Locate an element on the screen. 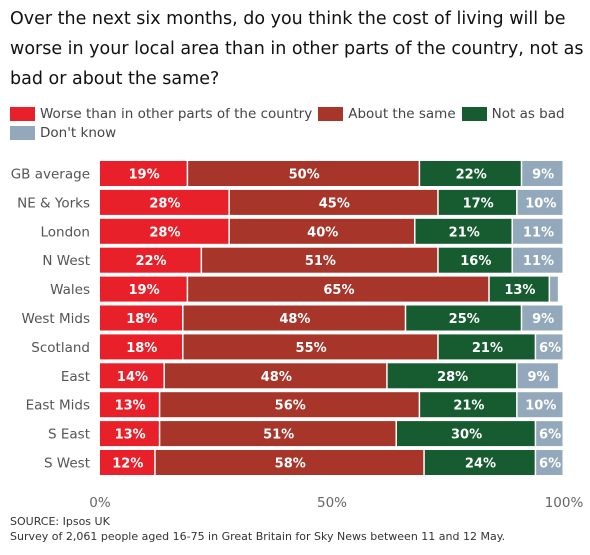 Image resolution: width=590 pixels, height=555 pixels. x-tick-label: 0% is located at coordinates (100, 502).